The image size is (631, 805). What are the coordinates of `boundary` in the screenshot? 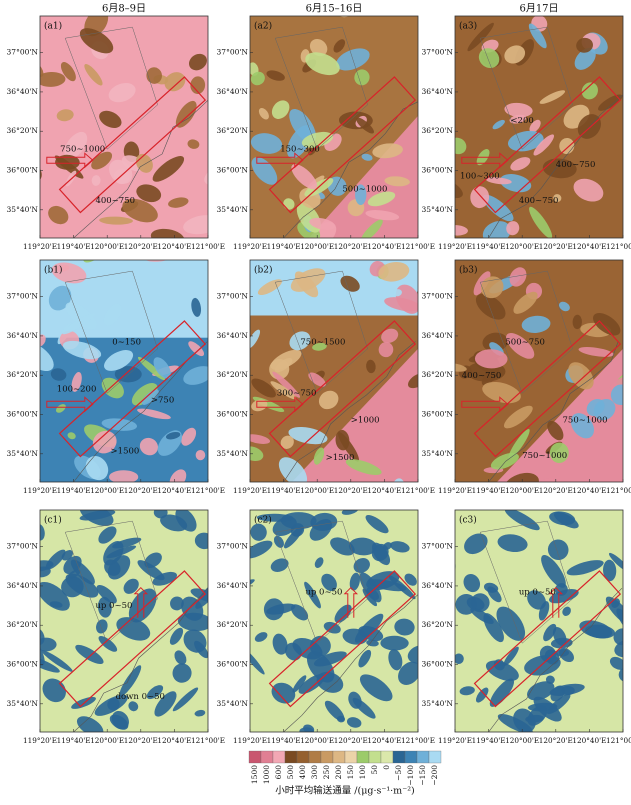 It's located at (321, 332).